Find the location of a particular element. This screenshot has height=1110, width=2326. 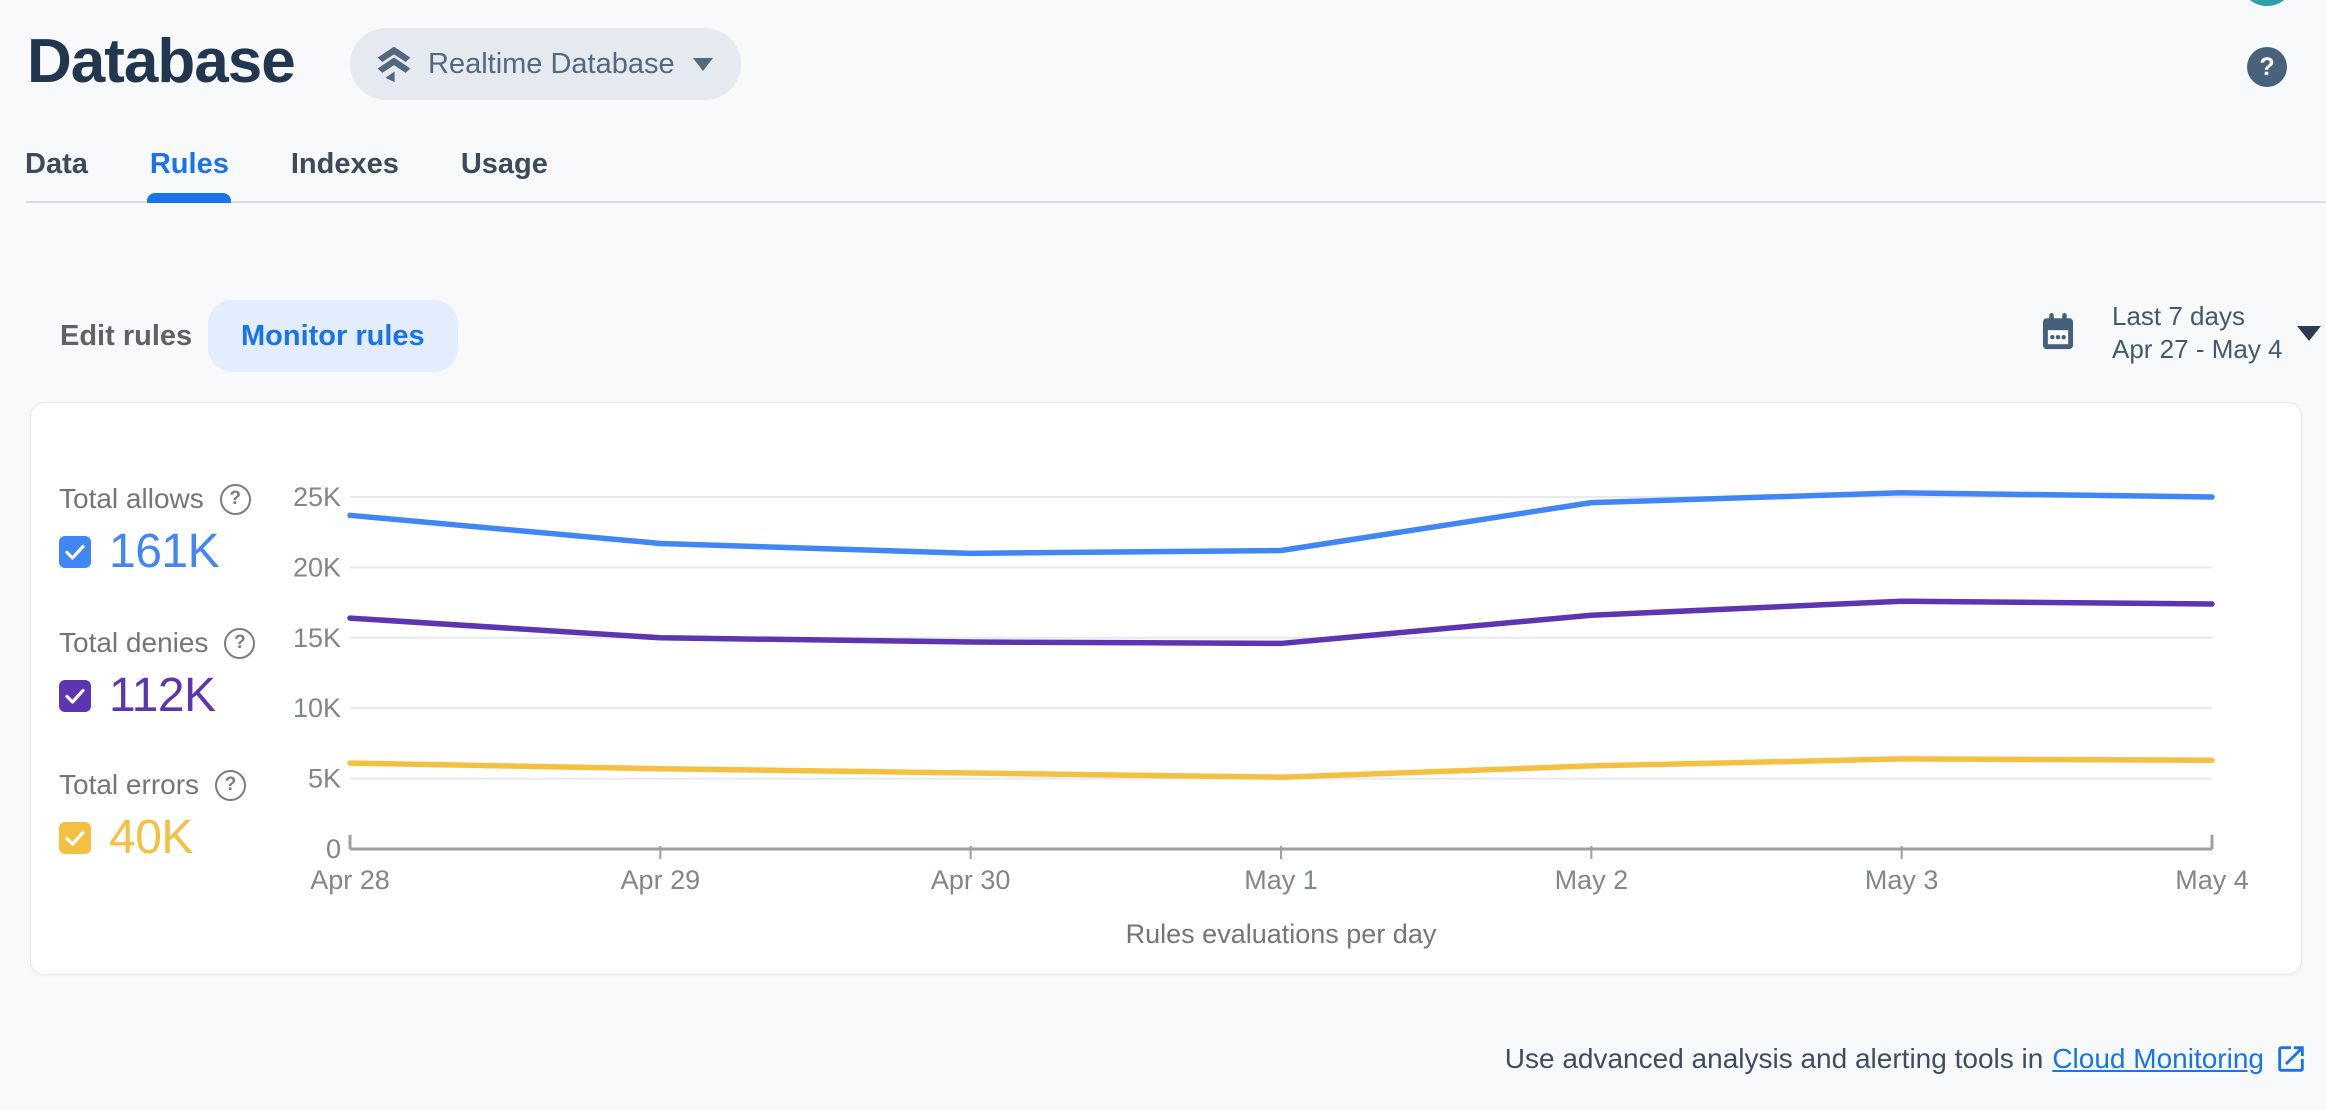

stat-value: 161K is located at coordinates (164, 551).